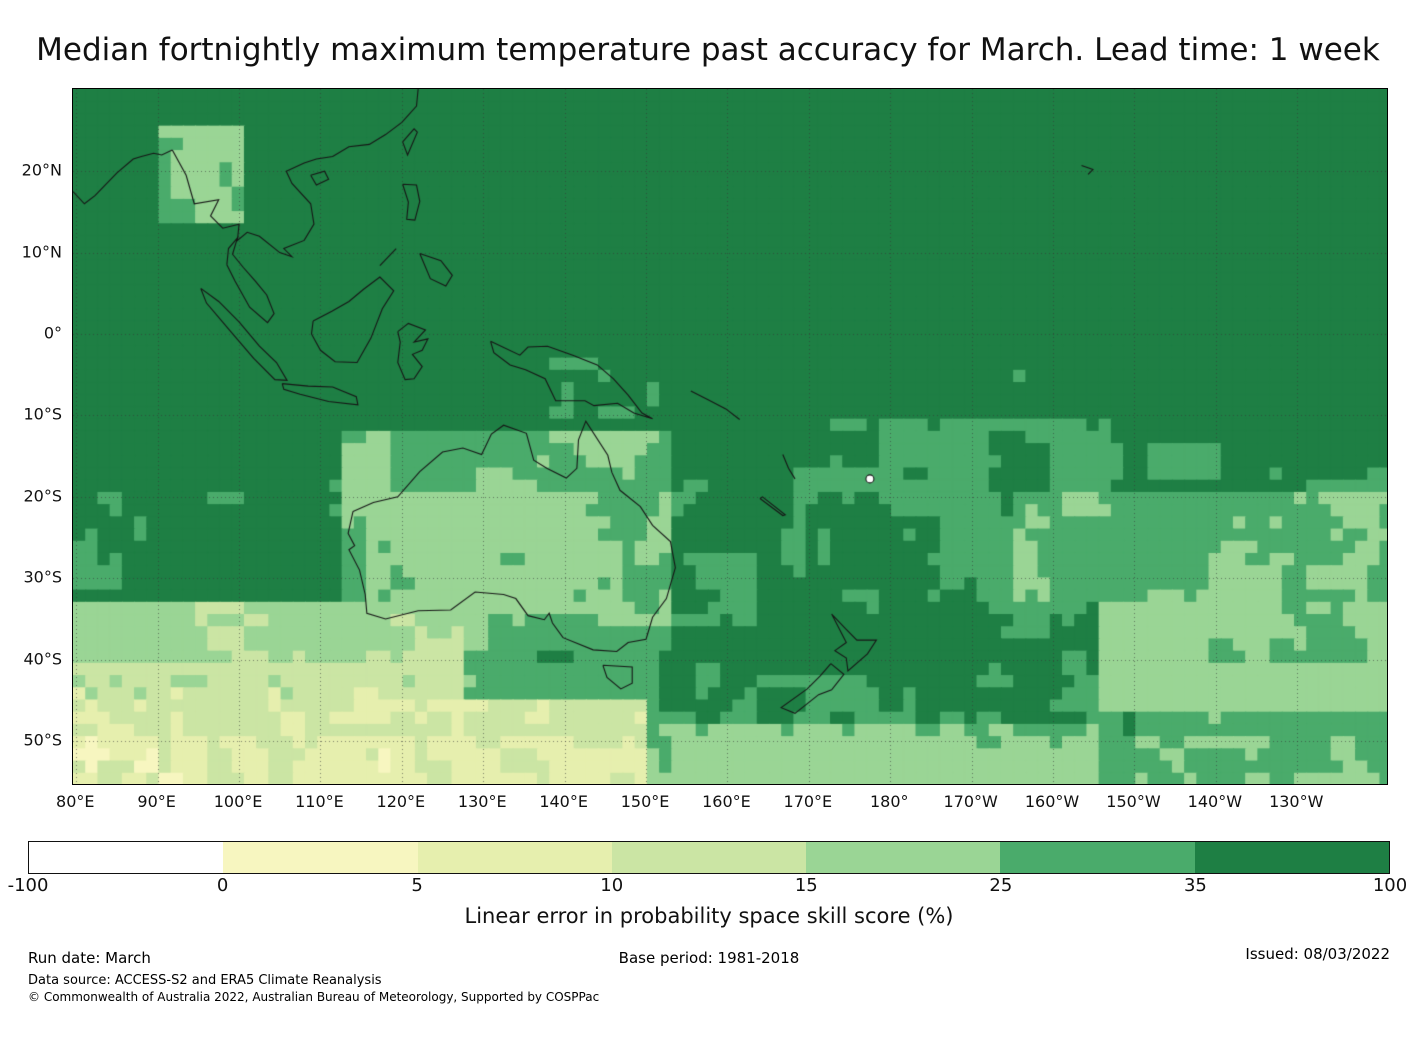 The width and height of the screenshot is (1416, 1050). I want to click on lat-tick-label: 30°S, so click(42, 577).